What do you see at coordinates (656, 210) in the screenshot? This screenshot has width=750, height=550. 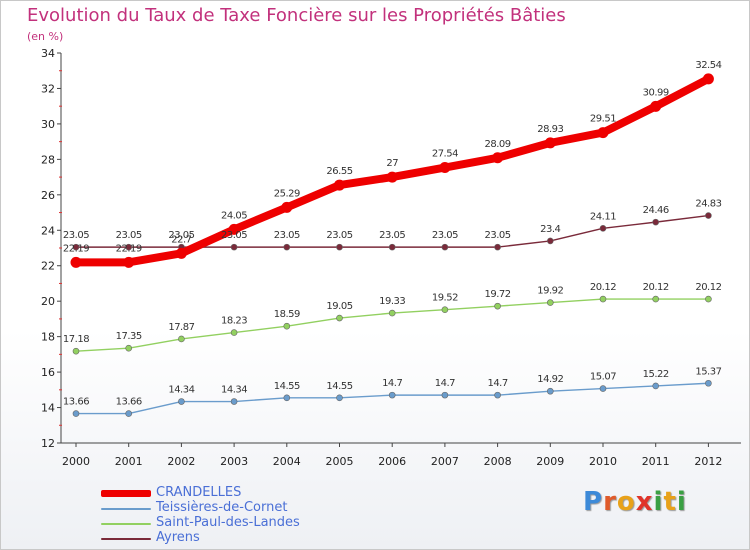 I see `data-label: 24.46` at bounding box center [656, 210].